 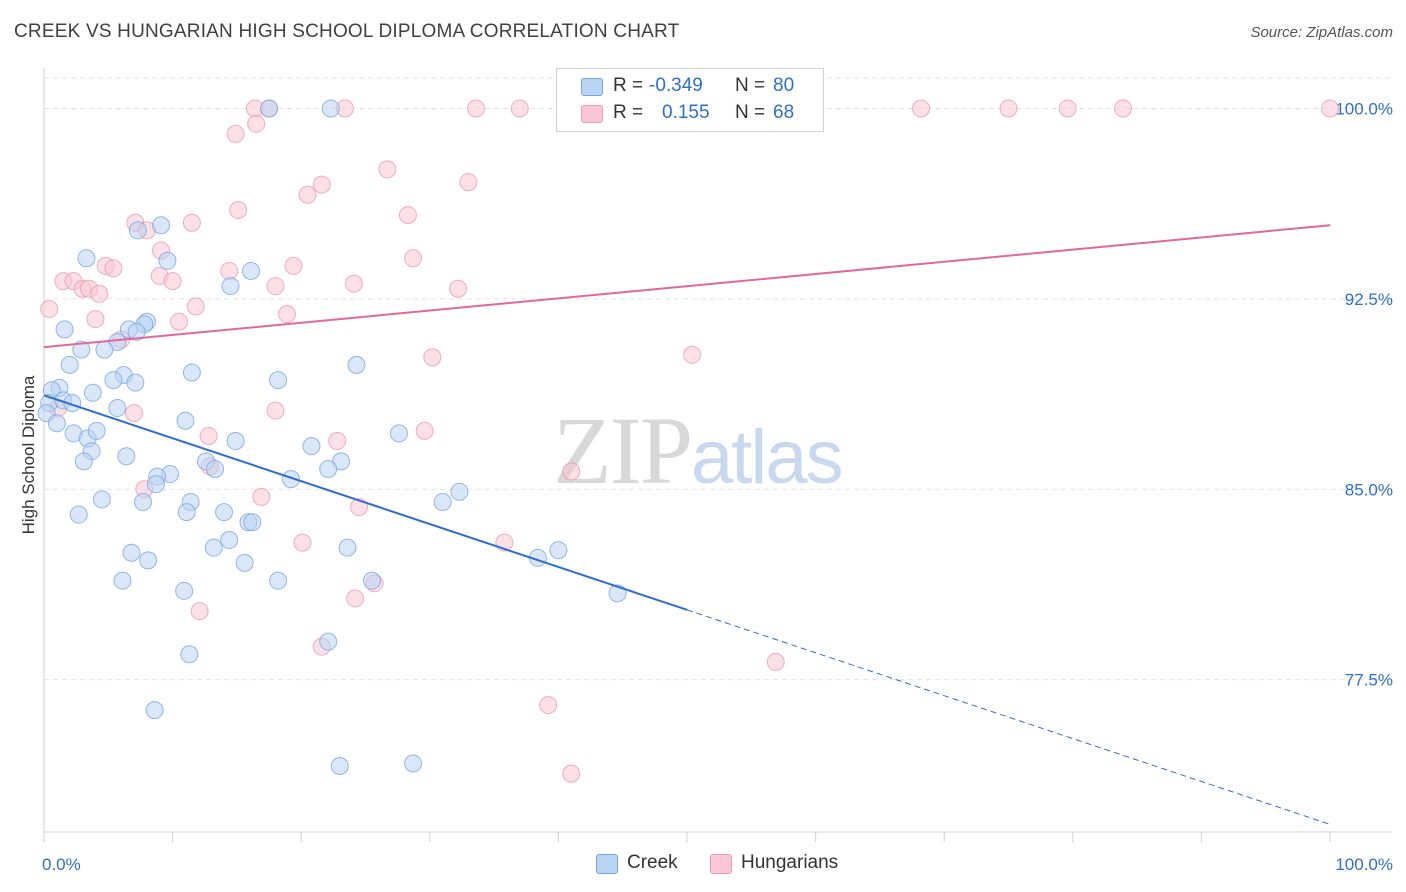 What do you see at coordinates (721, 864) in the screenshot?
I see `legend-swatch-hungarians` at bounding box center [721, 864].